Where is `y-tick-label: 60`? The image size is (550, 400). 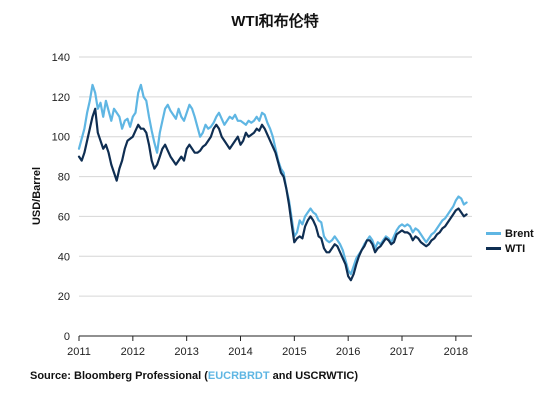 y-tick-label: 60 is located at coordinates (64, 217).